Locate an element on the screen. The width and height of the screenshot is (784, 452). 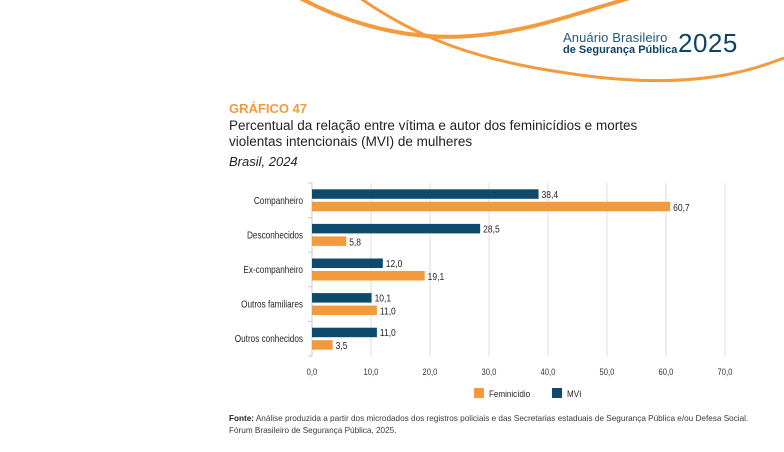
category-label: Ex-companheiro is located at coordinates (273, 269).